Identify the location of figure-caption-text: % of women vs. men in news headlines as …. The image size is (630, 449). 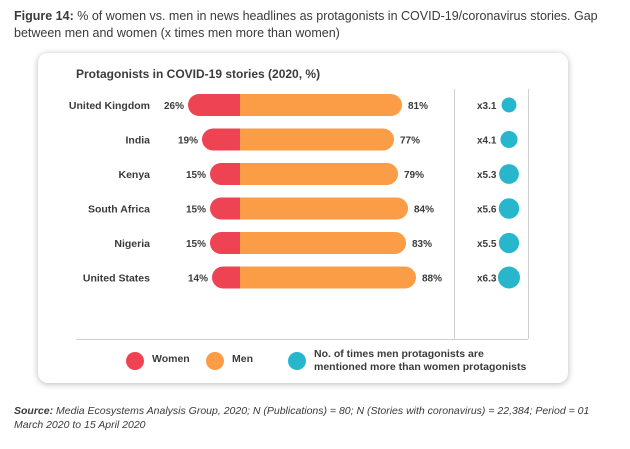
(306, 24).